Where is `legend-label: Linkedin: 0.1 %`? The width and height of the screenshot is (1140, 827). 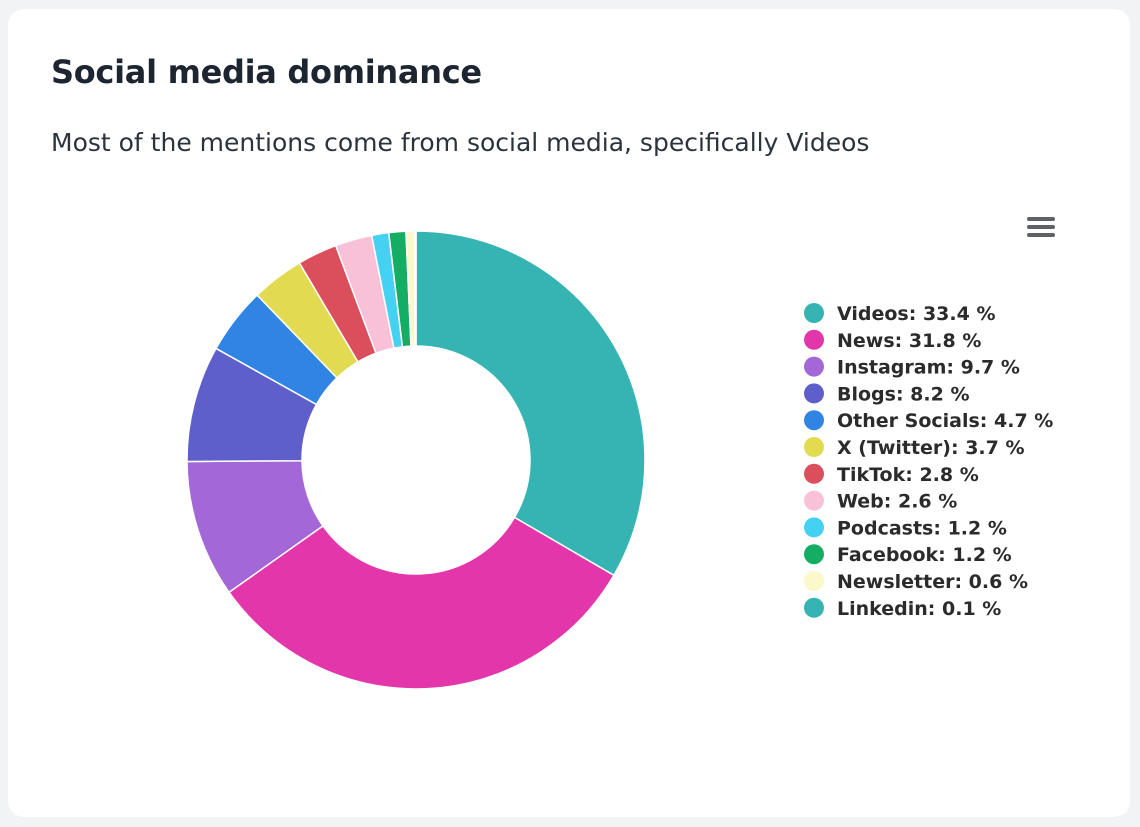 legend-label: Linkedin: 0.1 % is located at coordinates (919, 609).